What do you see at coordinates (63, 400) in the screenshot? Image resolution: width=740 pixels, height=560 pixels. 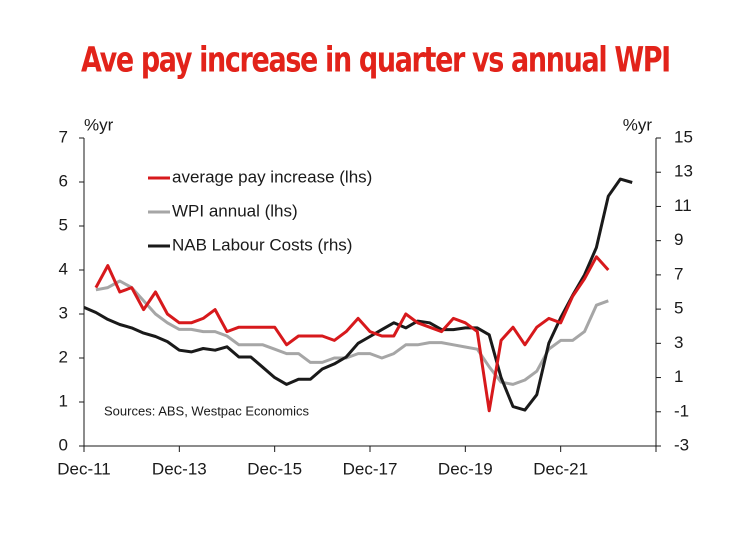 I see `y-tick-label: 1` at bounding box center [63, 400].